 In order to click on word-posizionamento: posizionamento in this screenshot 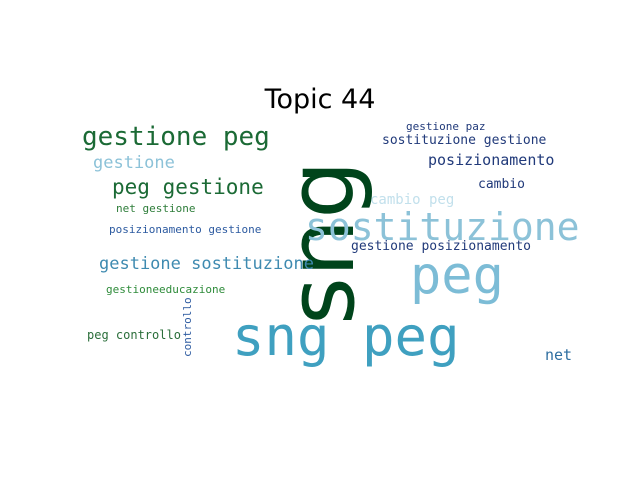, I will do `click(491, 160)`.